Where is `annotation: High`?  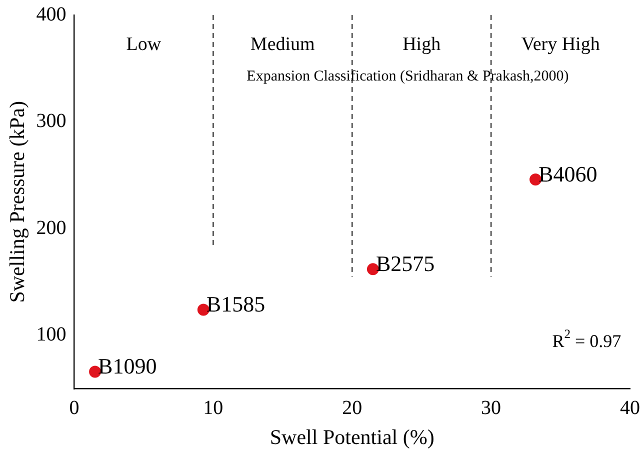 annotation: High is located at coordinates (422, 44).